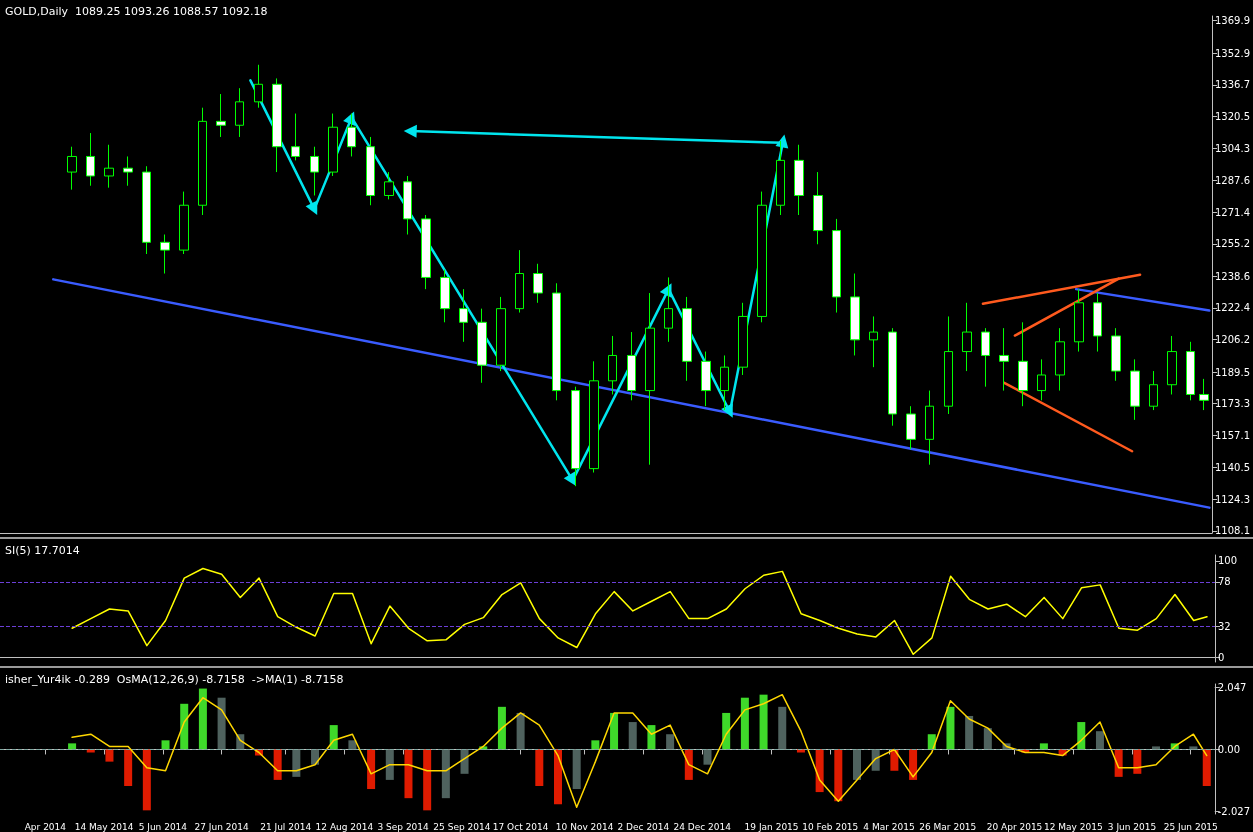  Describe the element at coordinates (174, 679) in the screenshot. I see `chart-title: isher_Yur4ik -0.289 OsMA(12,26,9) -8.7158 ->MA(1) -8.7158` at that location.